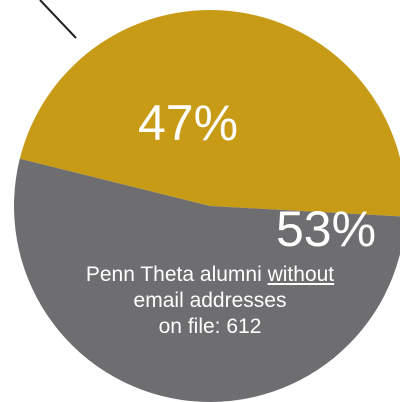 This screenshot has height=402, width=400. Describe the element at coordinates (58, 19) in the screenshot. I see `leader-line` at that location.